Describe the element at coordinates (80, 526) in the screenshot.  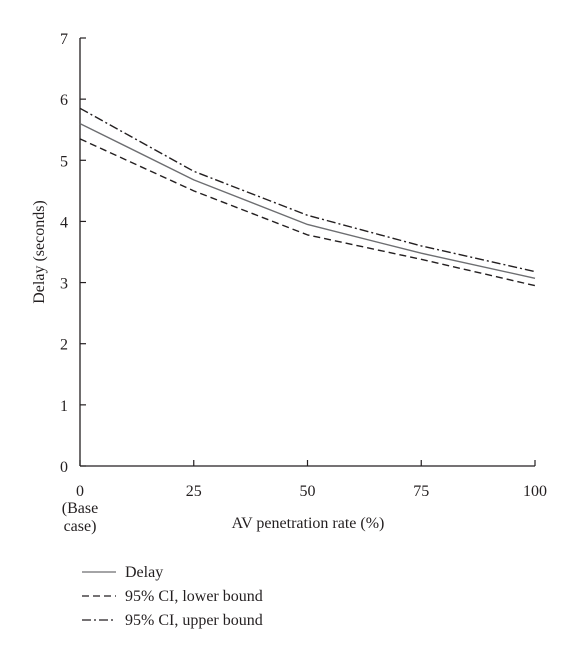
I see `x-tick-sublabel-case: case)` at that location.